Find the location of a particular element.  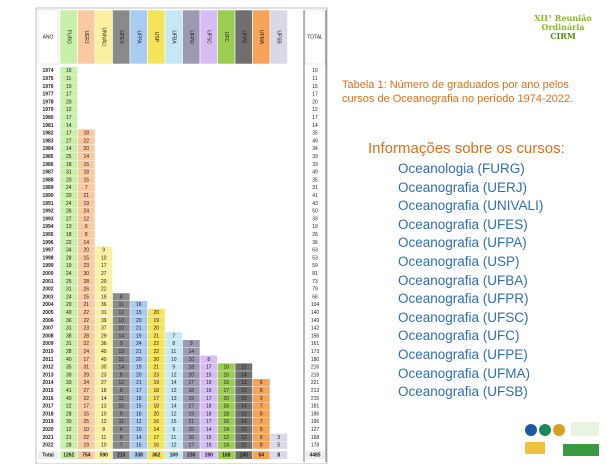

year-cell: 2003 is located at coordinates (47, 297).